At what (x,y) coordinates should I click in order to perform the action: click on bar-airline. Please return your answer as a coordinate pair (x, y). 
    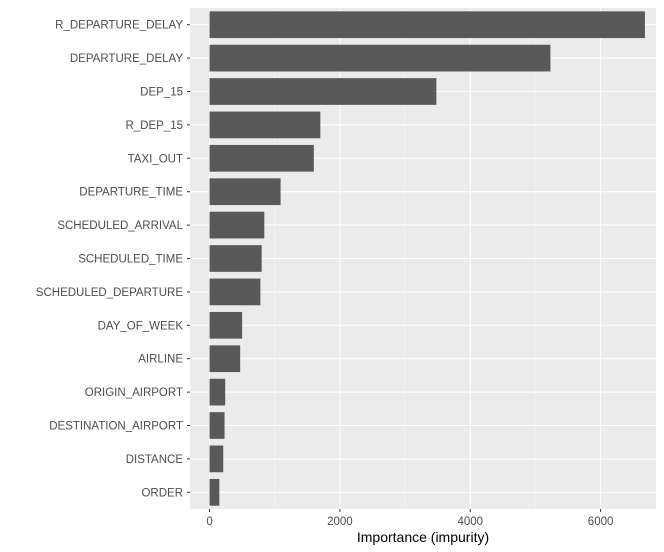
    Looking at the image, I should click on (225, 359).